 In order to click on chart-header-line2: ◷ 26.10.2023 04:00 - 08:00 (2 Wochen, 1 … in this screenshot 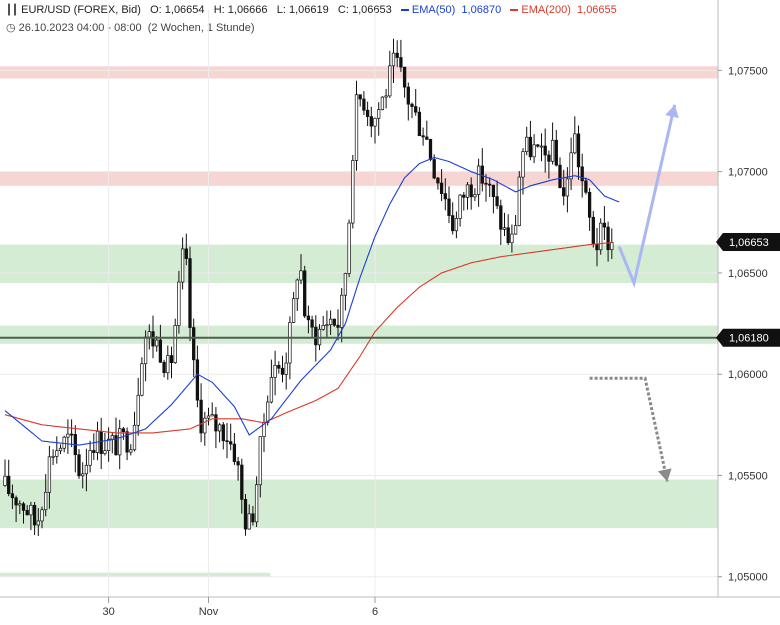, I will do `click(130, 27)`.